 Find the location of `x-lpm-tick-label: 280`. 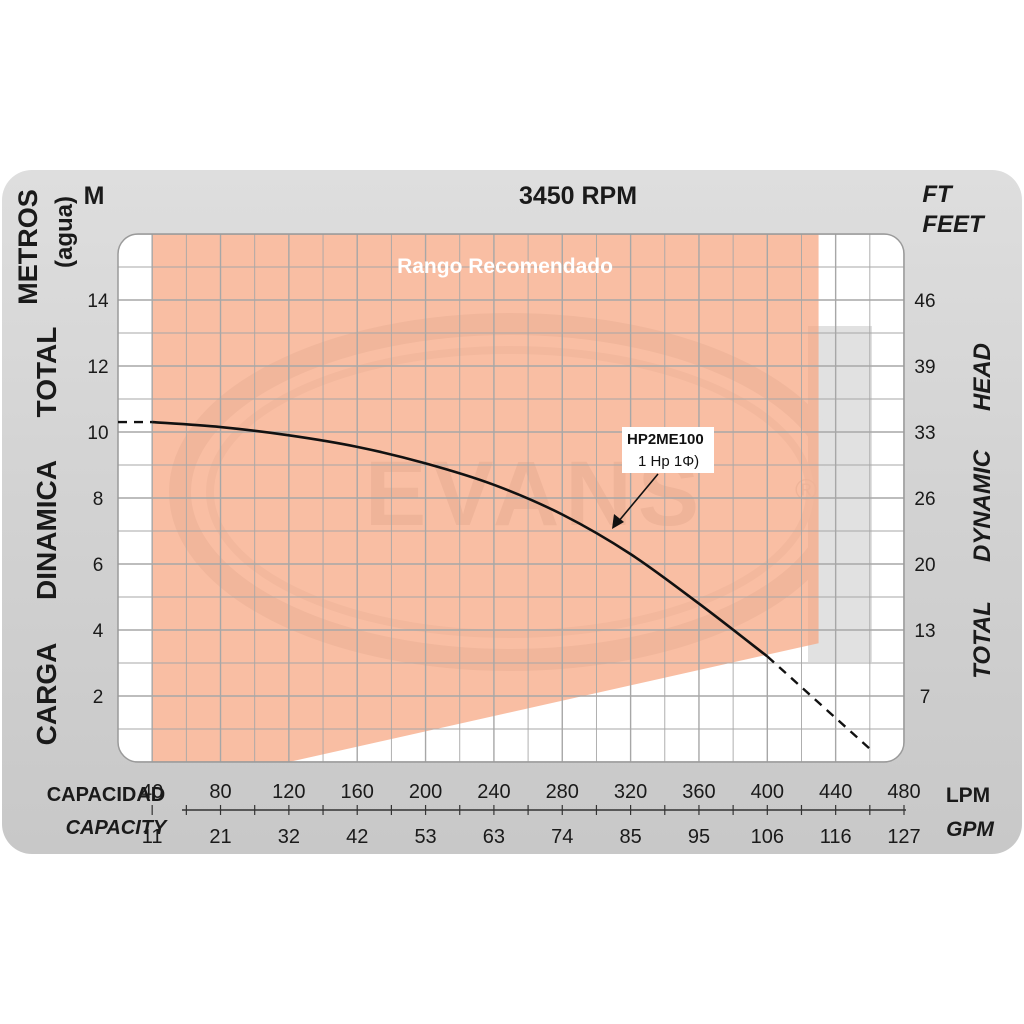

x-lpm-tick-label: 280 is located at coordinates (562, 792).